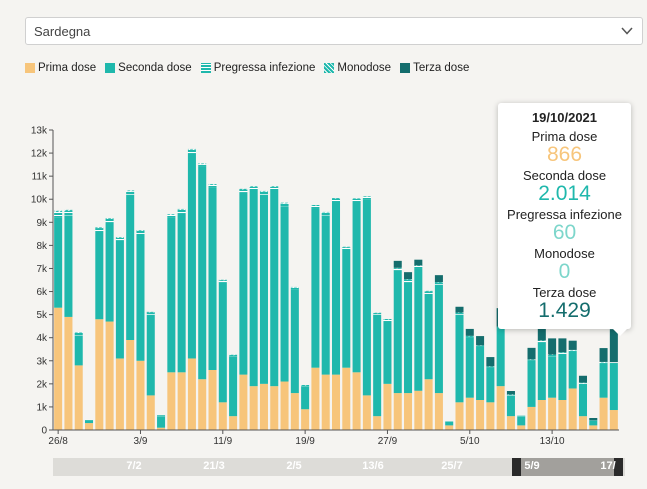 The width and height of the screenshot is (647, 489). I want to click on timeline-handle-right, so click(618, 467).